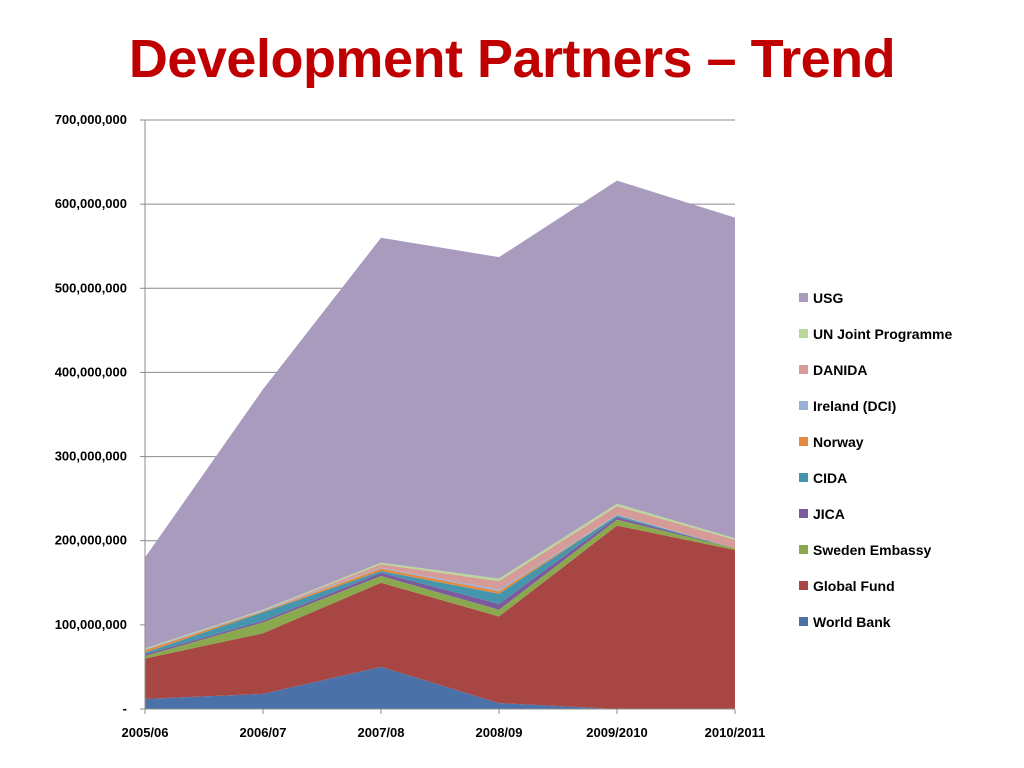 Image resolution: width=1024 pixels, height=768 pixels. I want to click on legend-item-ireland-dci: Ireland (DCI), so click(847, 406).